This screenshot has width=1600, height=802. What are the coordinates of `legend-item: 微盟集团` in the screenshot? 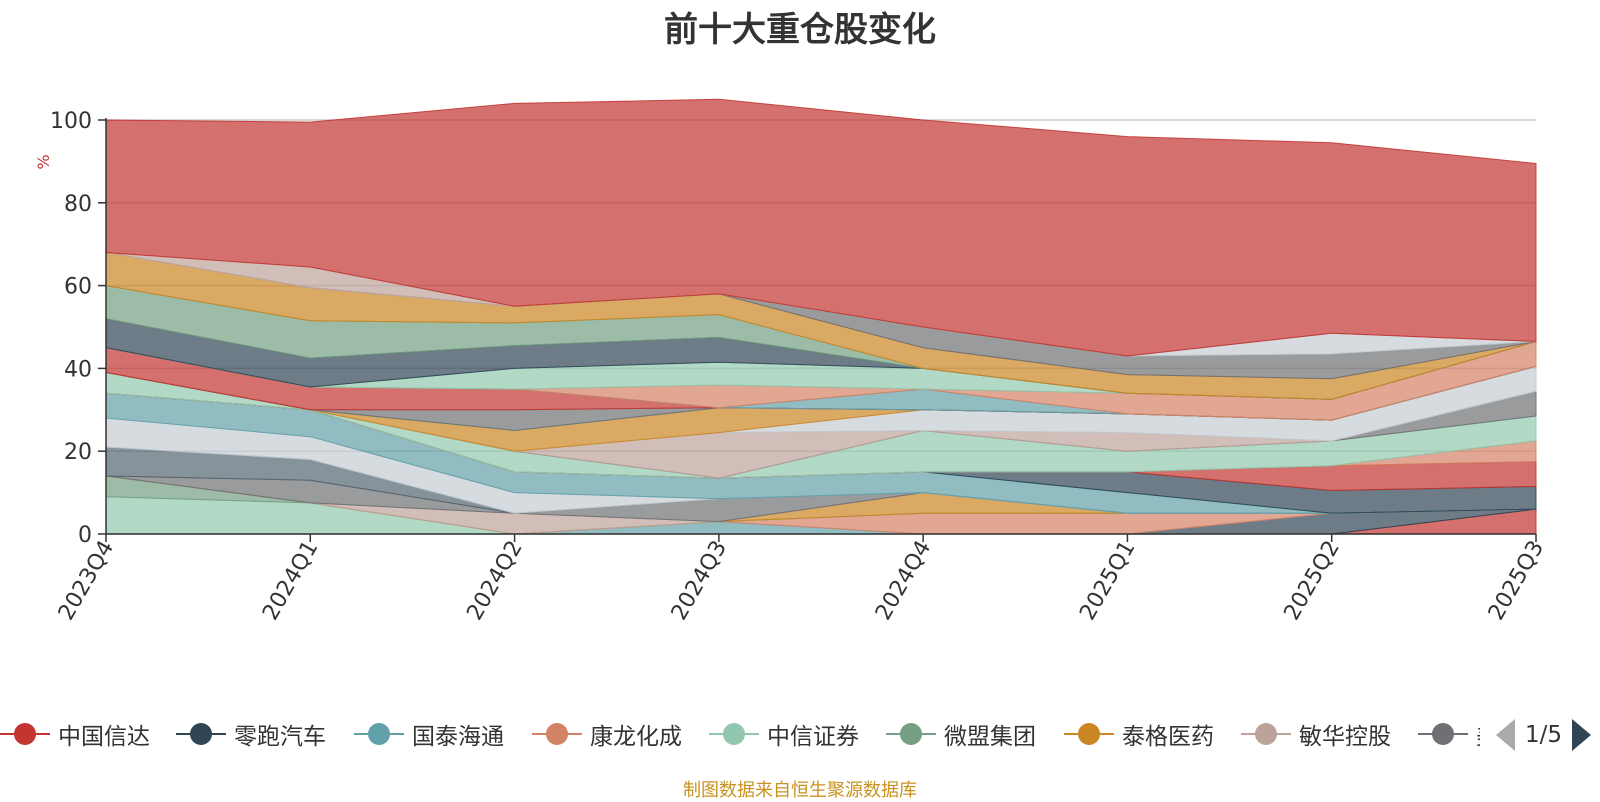 It's located at (961, 734).